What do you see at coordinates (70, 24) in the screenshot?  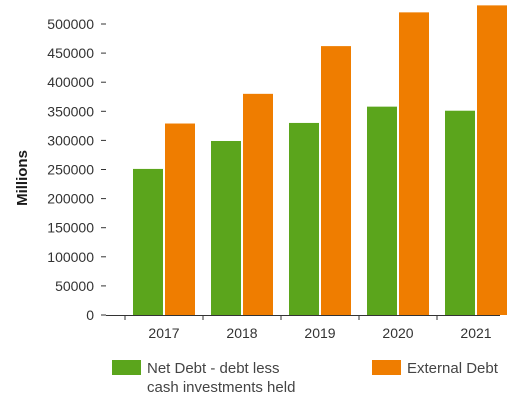 I see `y-tick-label: 500000` at bounding box center [70, 24].